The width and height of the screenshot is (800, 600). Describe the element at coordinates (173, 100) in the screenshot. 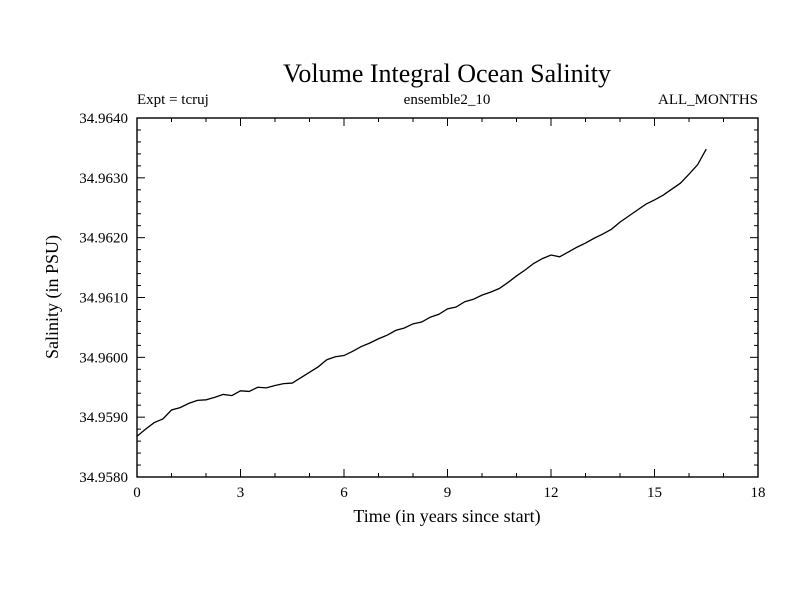

I see `annotation-expt: Expt = tcruj` at that location.